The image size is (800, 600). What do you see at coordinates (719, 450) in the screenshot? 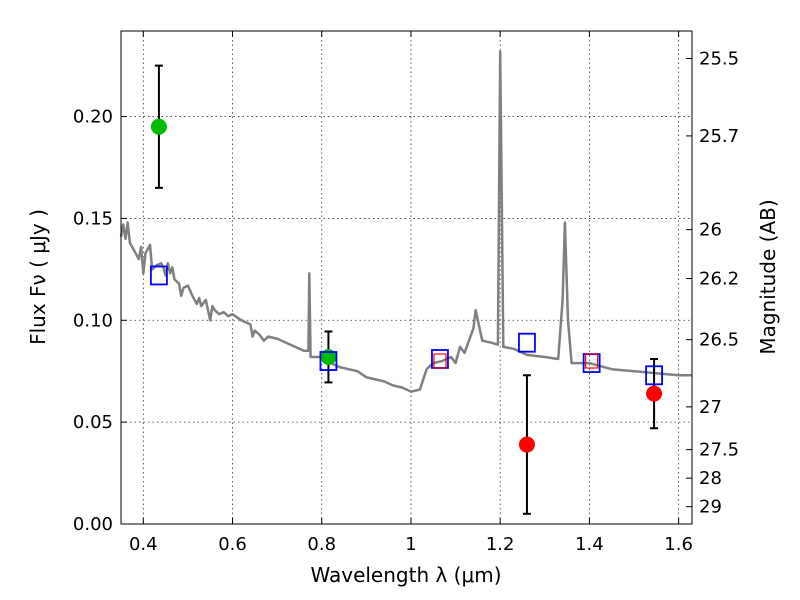
I see `right-tick-label: 27.5` at bounding box center [719, 450].